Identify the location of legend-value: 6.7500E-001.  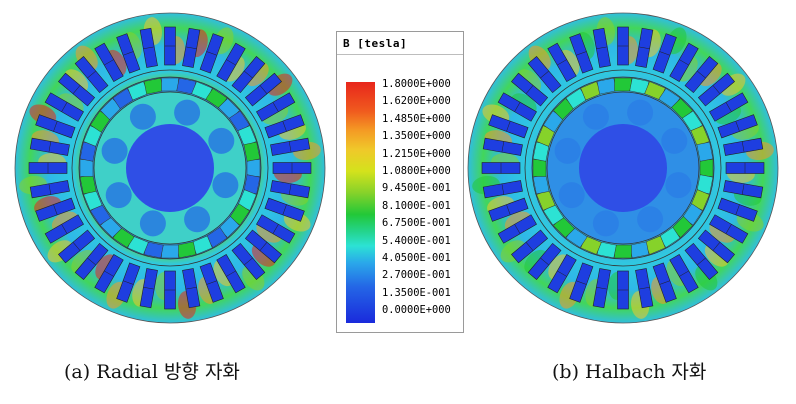
(416, 223).